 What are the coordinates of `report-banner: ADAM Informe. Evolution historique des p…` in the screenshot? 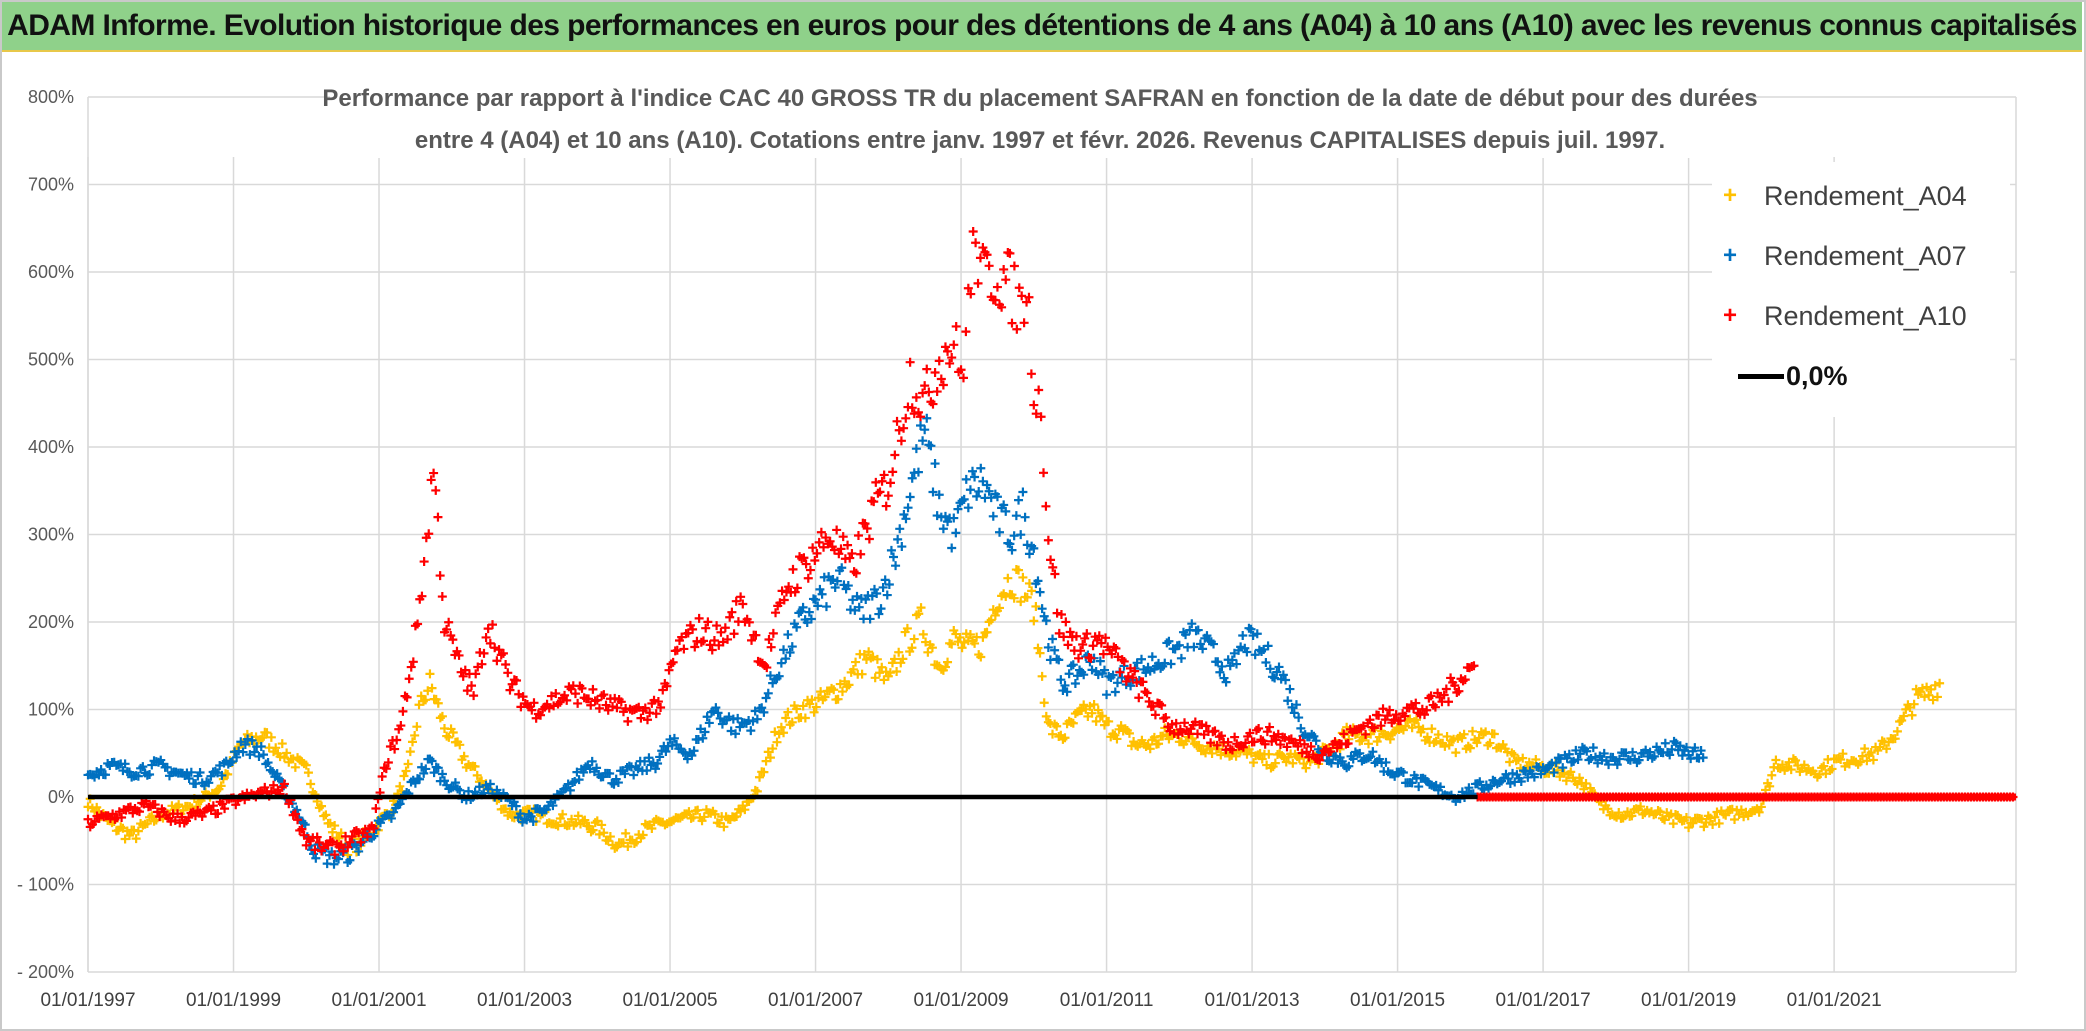 It's located at (1042, 27).